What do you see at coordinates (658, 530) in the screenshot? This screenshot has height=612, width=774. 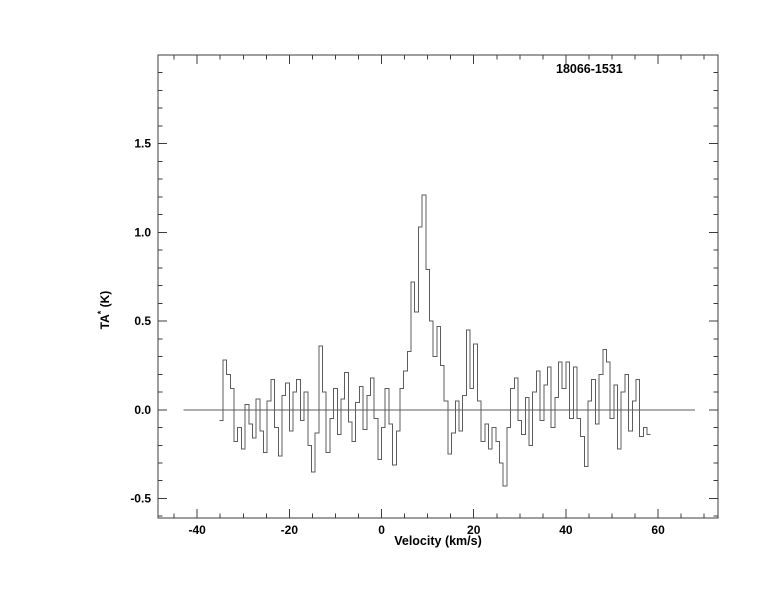 I see `x-tick-label: 60` at bounding box center [658, 530].